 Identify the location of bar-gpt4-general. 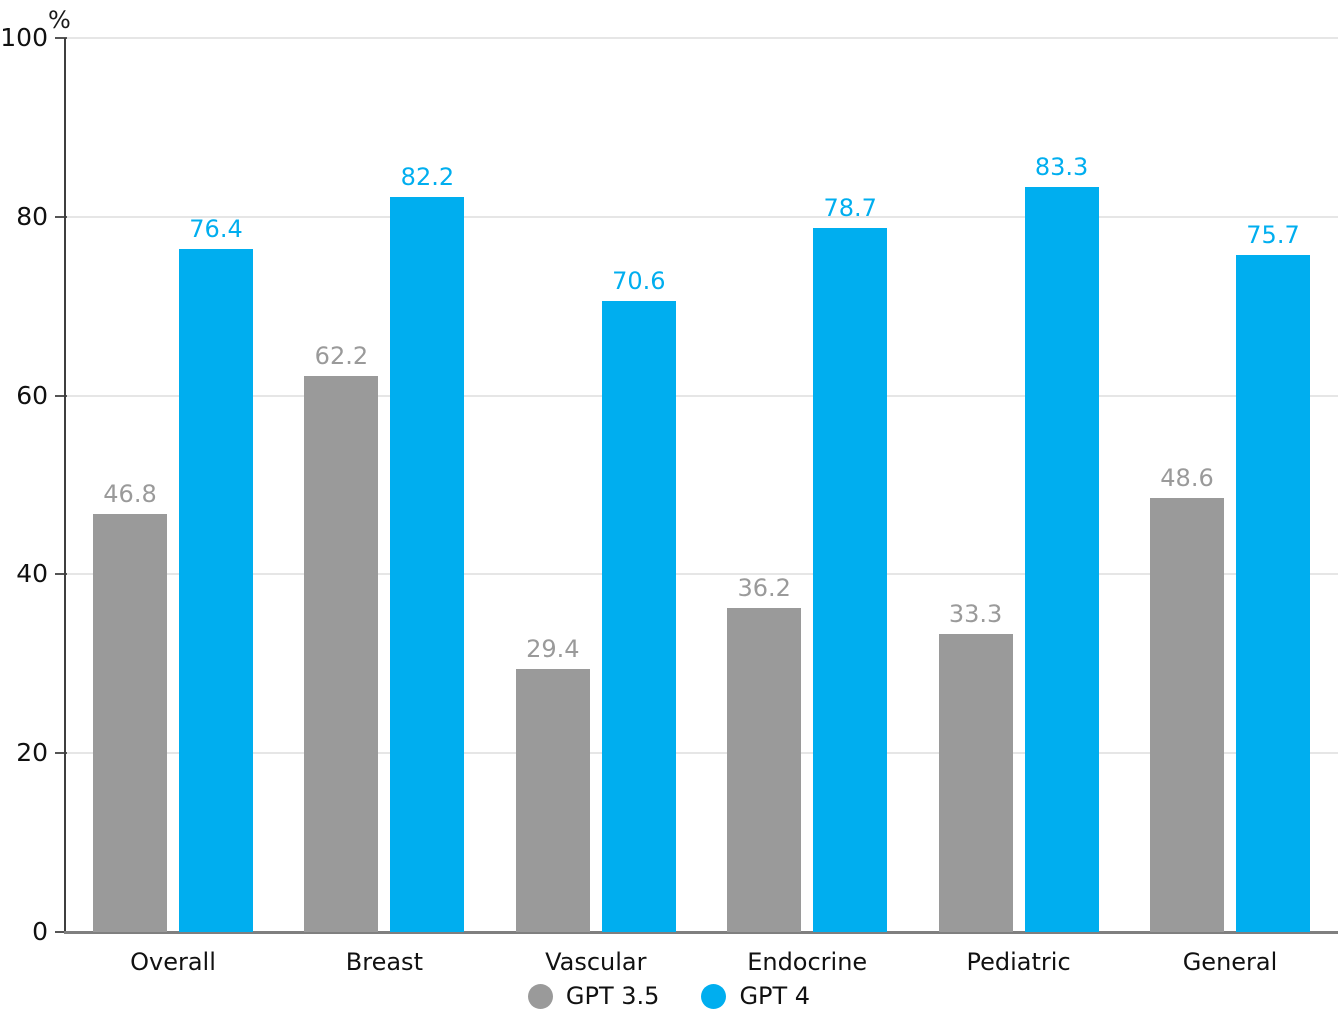
(1273, 593).